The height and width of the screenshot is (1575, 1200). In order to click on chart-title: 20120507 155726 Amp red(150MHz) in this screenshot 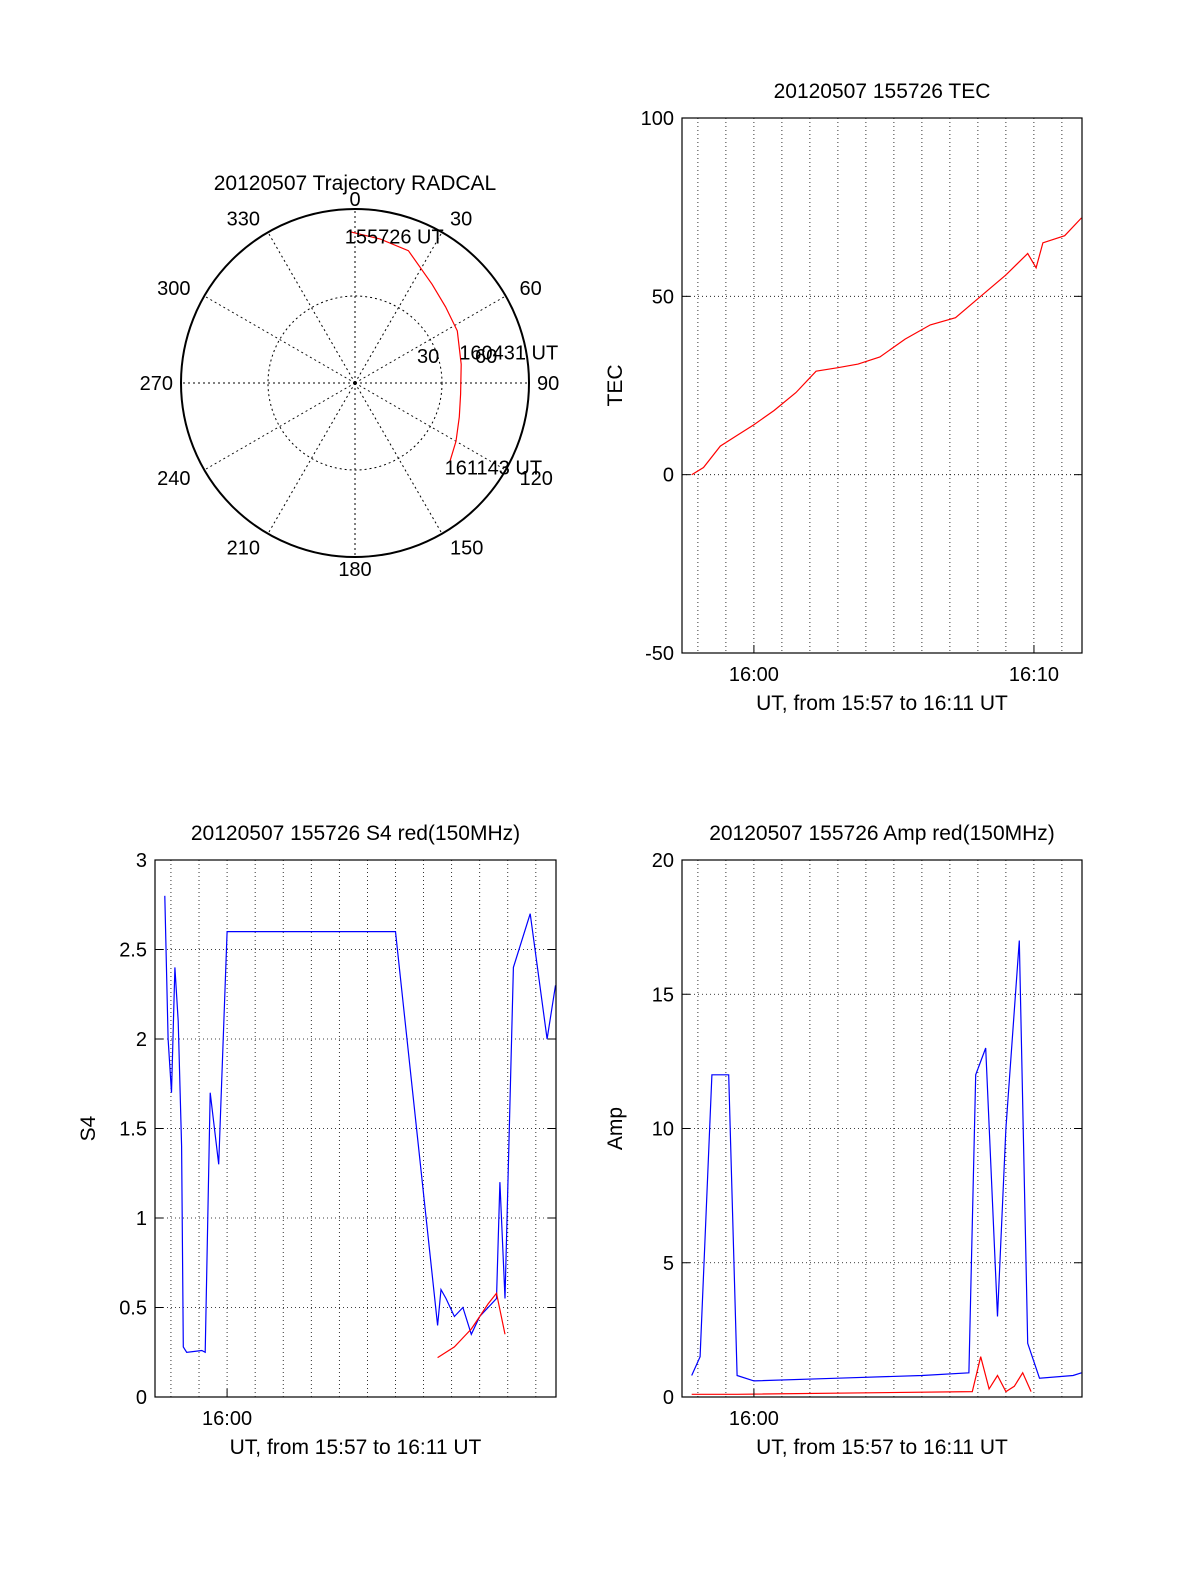, I will do `click(882, 833)`.